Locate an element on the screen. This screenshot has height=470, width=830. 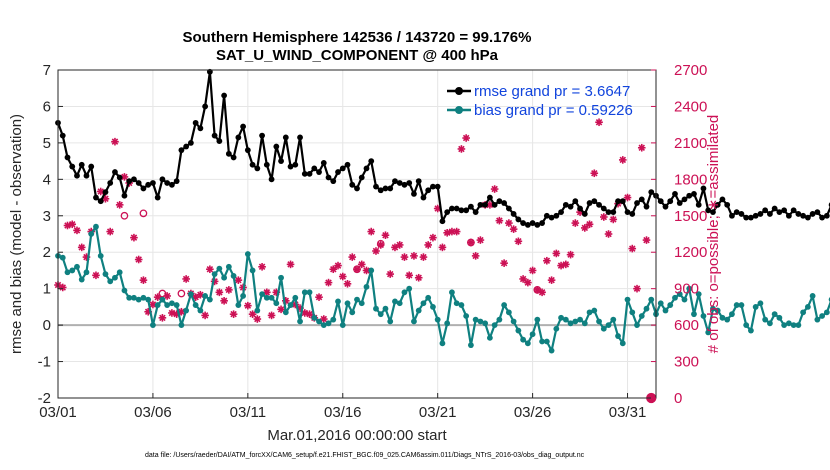
x-axis-ticks: 03/01 03/06 03/11 03/16 03/21 03/26 03/31 is located at coordinates (342, 407).